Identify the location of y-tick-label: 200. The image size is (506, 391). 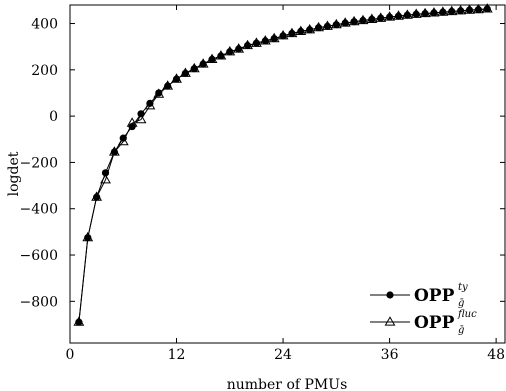
(44, 71).